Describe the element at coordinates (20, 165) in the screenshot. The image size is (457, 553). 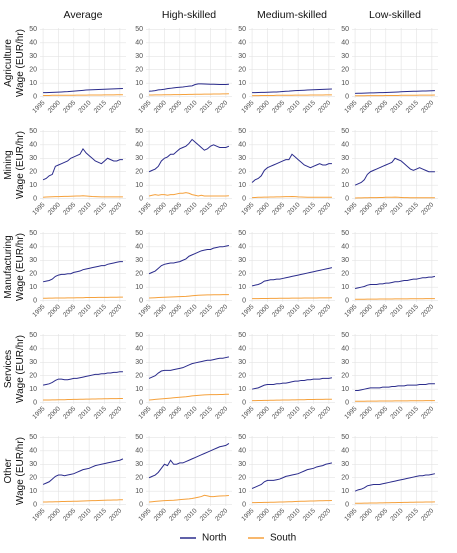
I see `y-axis-label: Wage (EUR/hr)` at that location.